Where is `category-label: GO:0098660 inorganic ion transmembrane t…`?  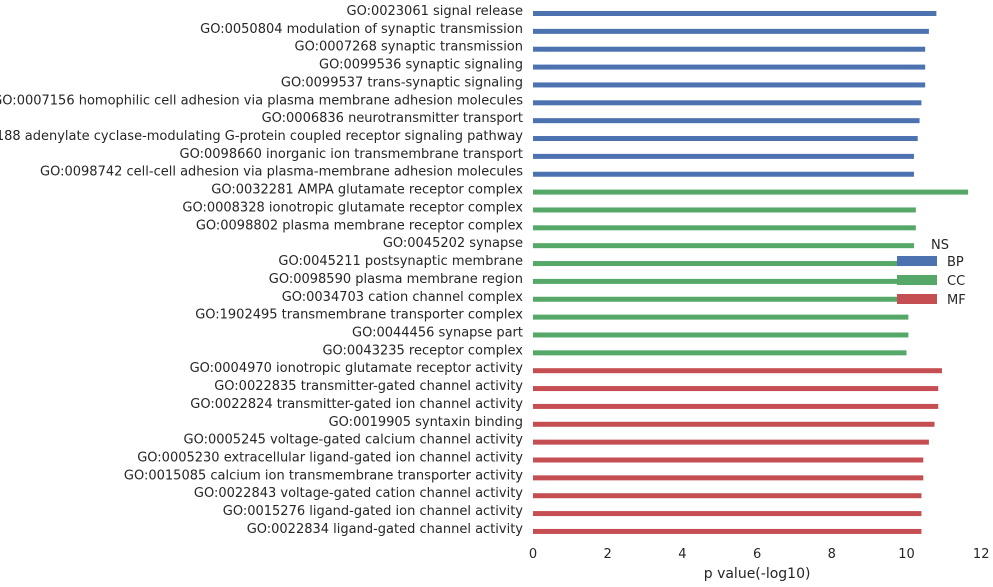 category-label: GO:0098660 inorganic ion transmembrane t… is located at coordinates (351, 154).